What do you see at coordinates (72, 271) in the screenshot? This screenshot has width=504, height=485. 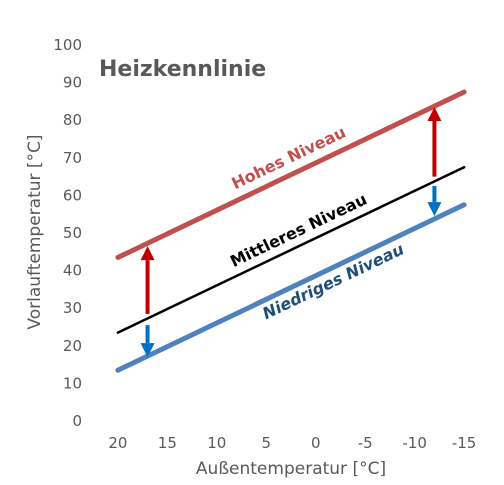 I see `y-tick-label: 40` at bounding box center [72, 271].